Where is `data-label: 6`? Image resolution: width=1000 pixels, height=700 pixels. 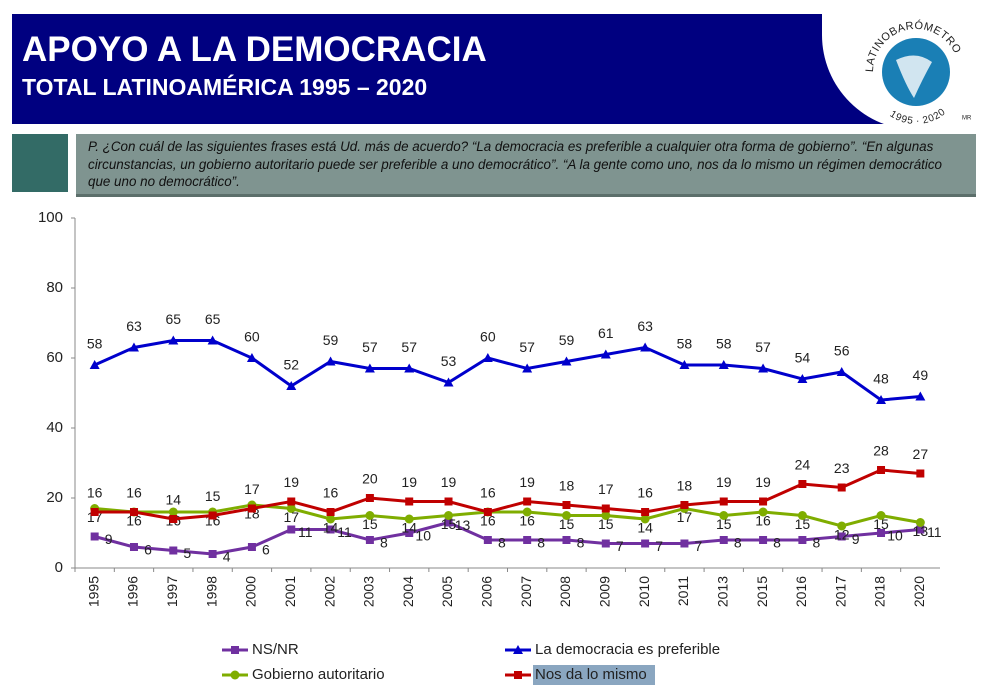
data-label: 6 is located at coordinates (266, 550).